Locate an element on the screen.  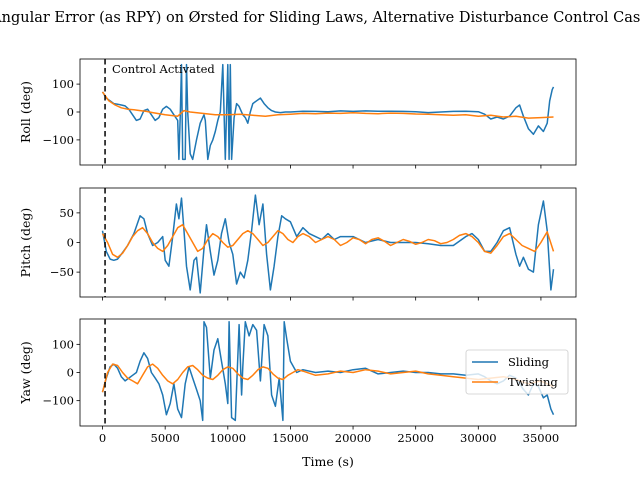
legend: Sliding Twisting is located at coordinates (517, 372).